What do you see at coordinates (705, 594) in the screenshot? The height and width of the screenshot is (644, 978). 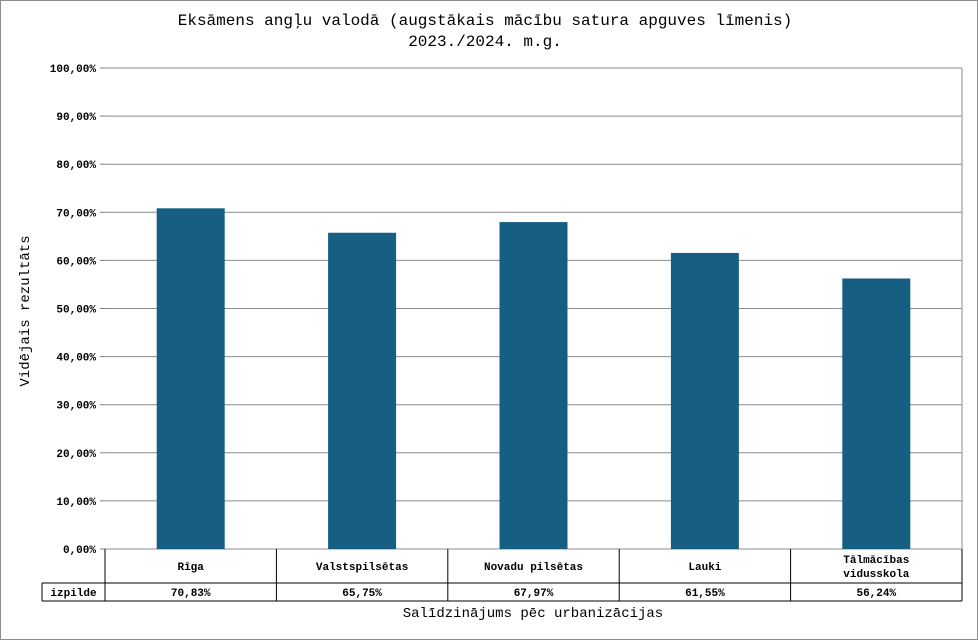 I see `table-value: 61,55%` at bounding box center [705, 594].